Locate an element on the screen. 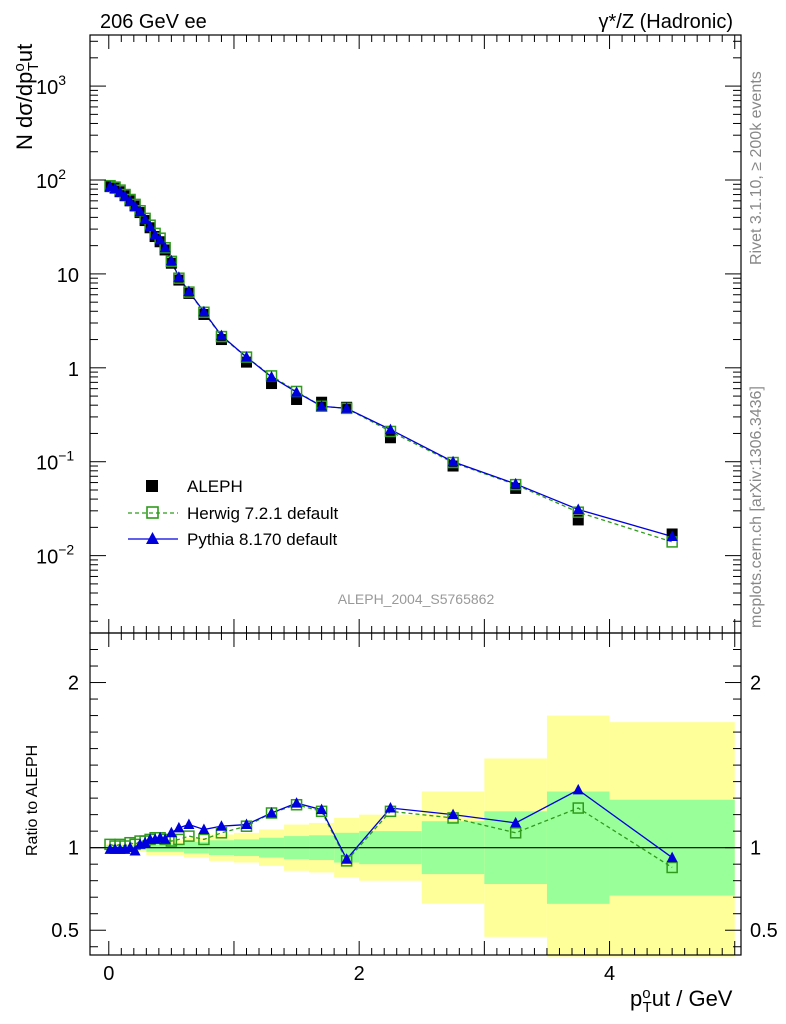 The height and width of the screenshot is (1024, 786). main-y-tick-label: 10³ is located at coordinates (51, 85).